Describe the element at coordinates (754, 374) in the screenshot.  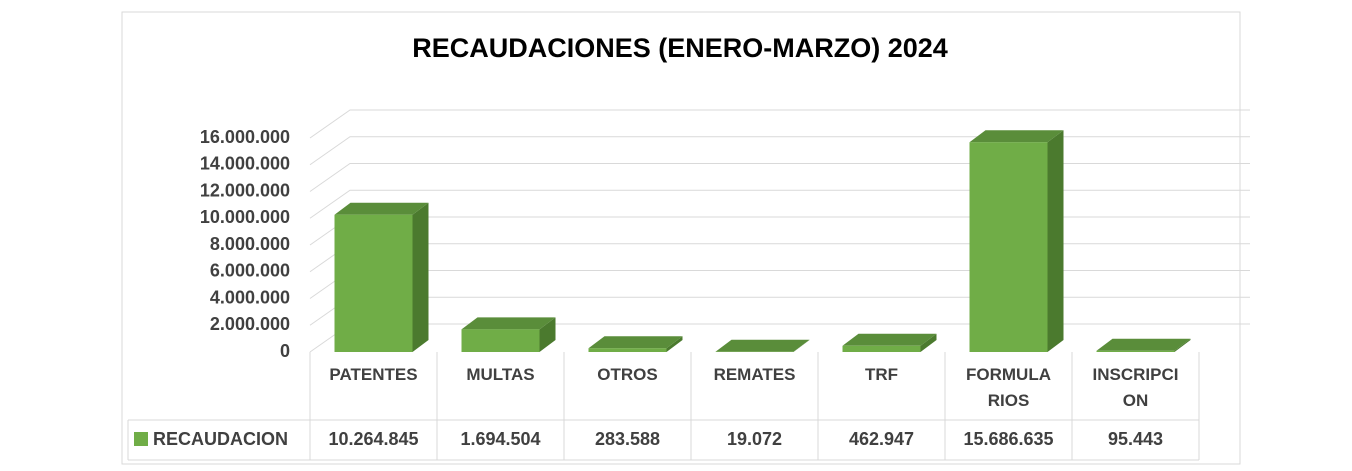
I see `category-label: REMATES` at that location.